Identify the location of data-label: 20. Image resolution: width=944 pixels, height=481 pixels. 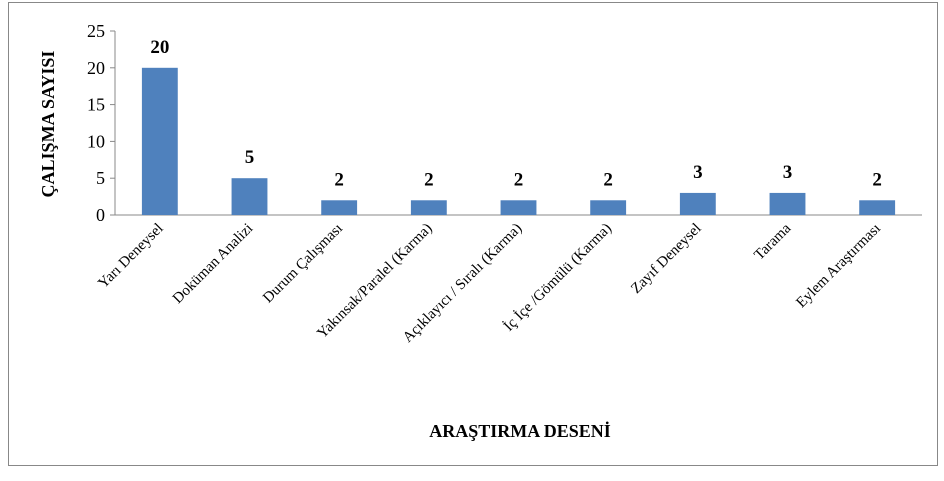
(159, 47).